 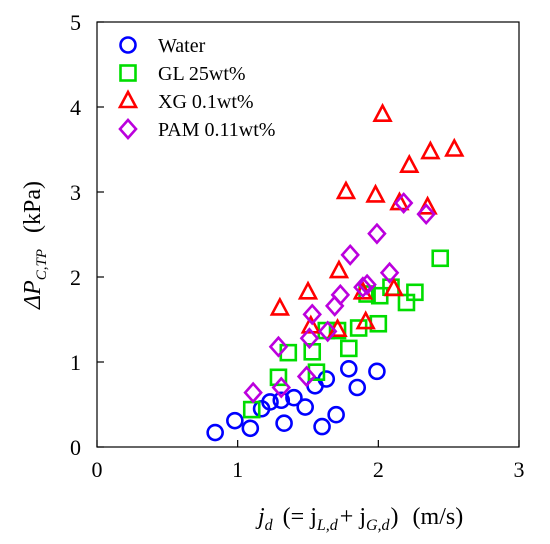 What do you see at coordinates (202, 74) in the screenshot?
I see `legend-label: GL 25wt%` at bounding box center [202, 74].